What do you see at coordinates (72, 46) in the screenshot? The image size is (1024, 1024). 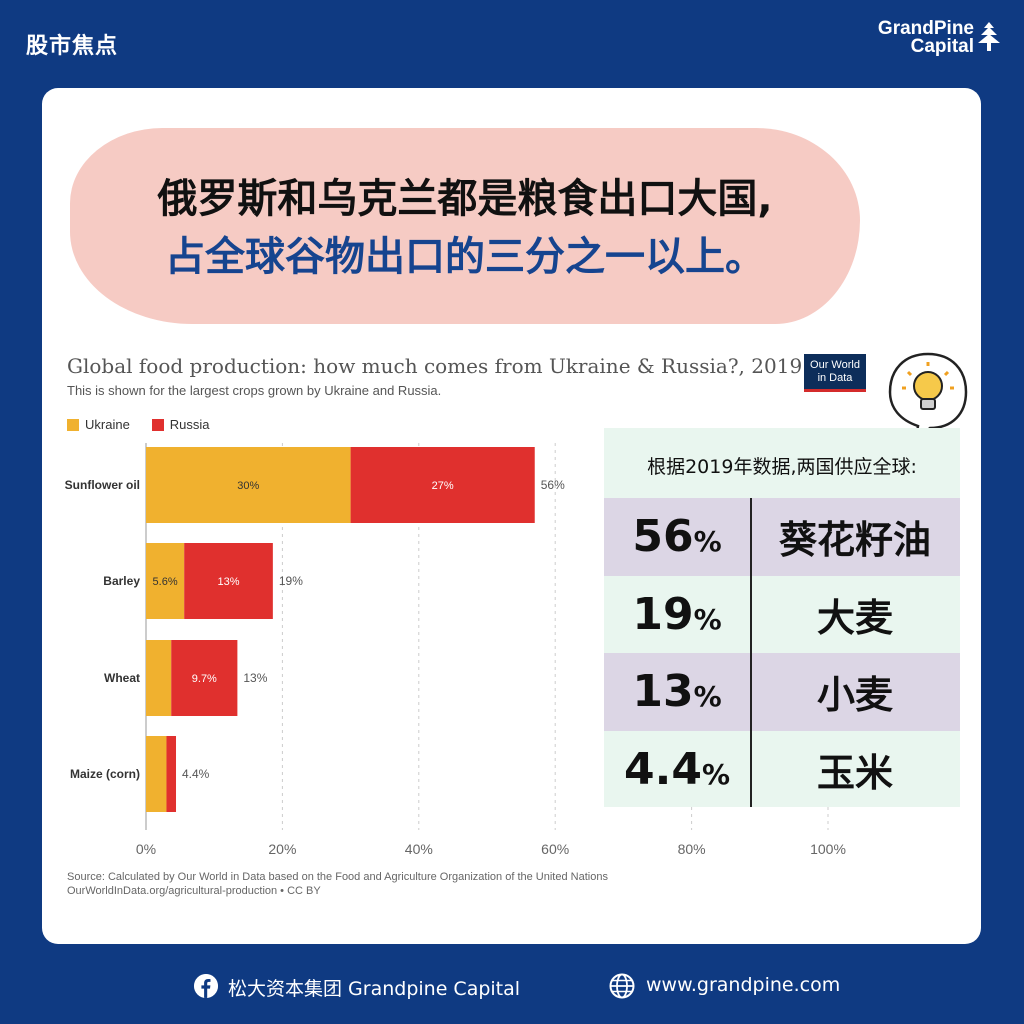 I see `section-tag: 股市焦点` at bounding box center [72, 46].